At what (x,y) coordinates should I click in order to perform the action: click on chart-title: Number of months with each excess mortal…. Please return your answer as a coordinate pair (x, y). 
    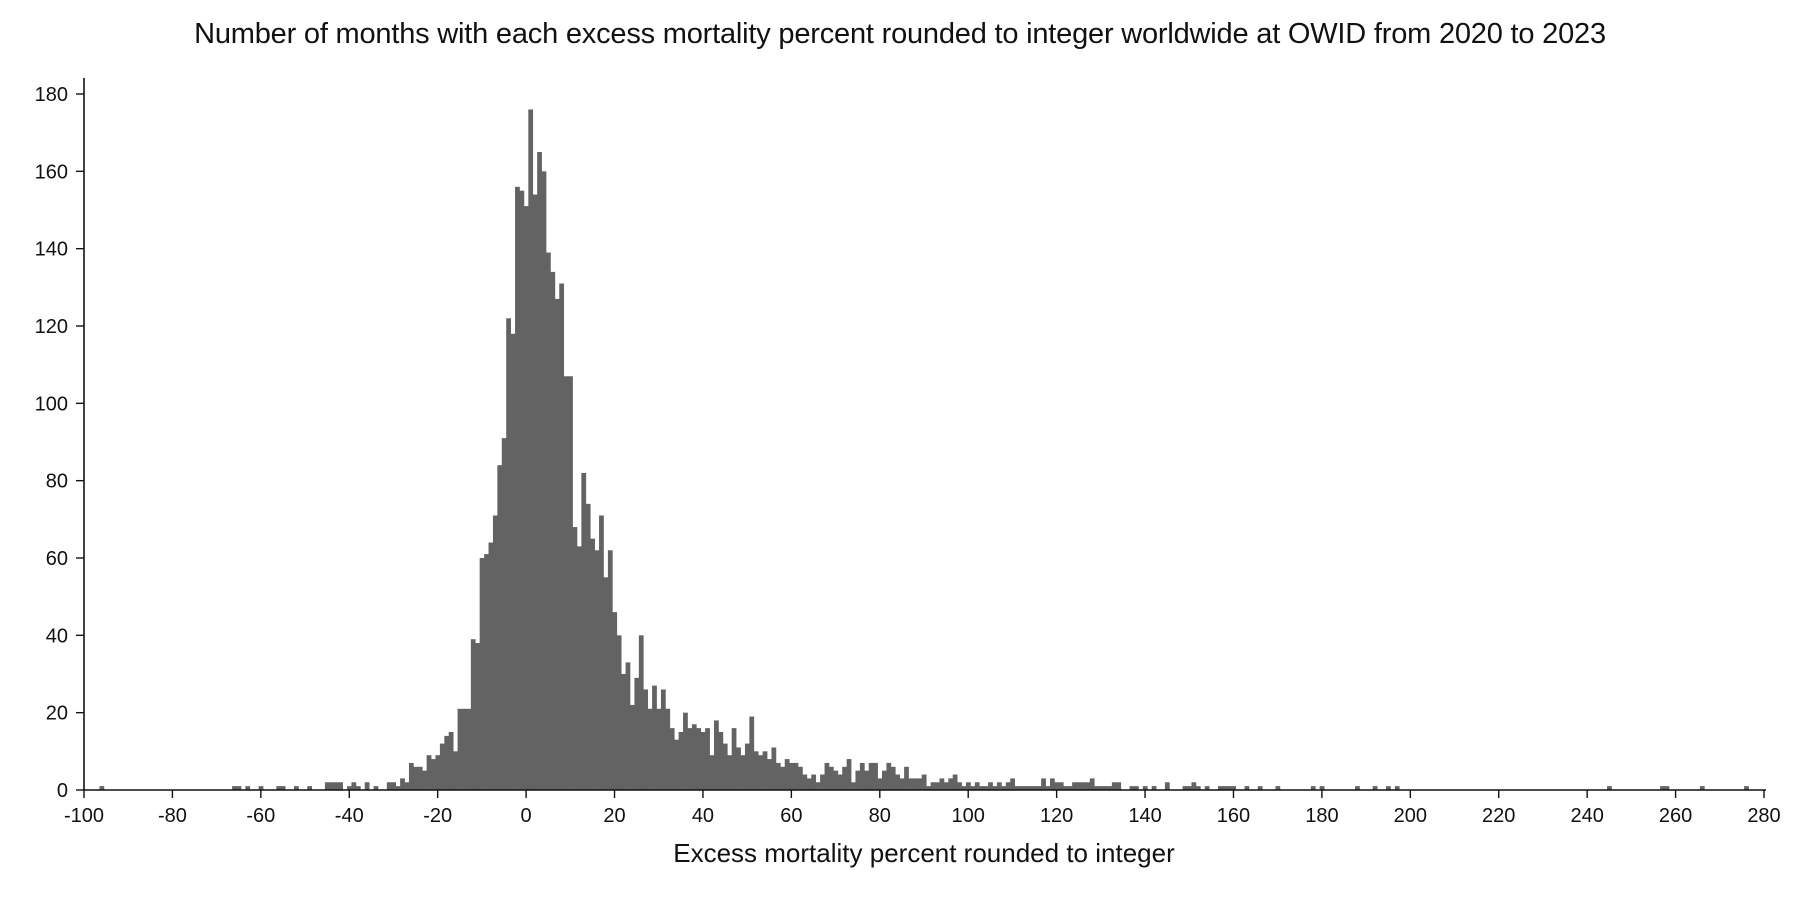
    Looking at the image, I should click on (900, 34).